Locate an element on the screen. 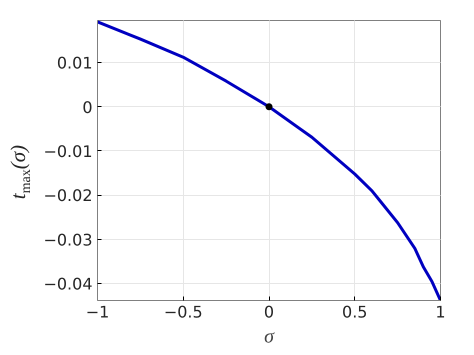  y-tick-label: −0.02 is located at coordinates (67, 196).